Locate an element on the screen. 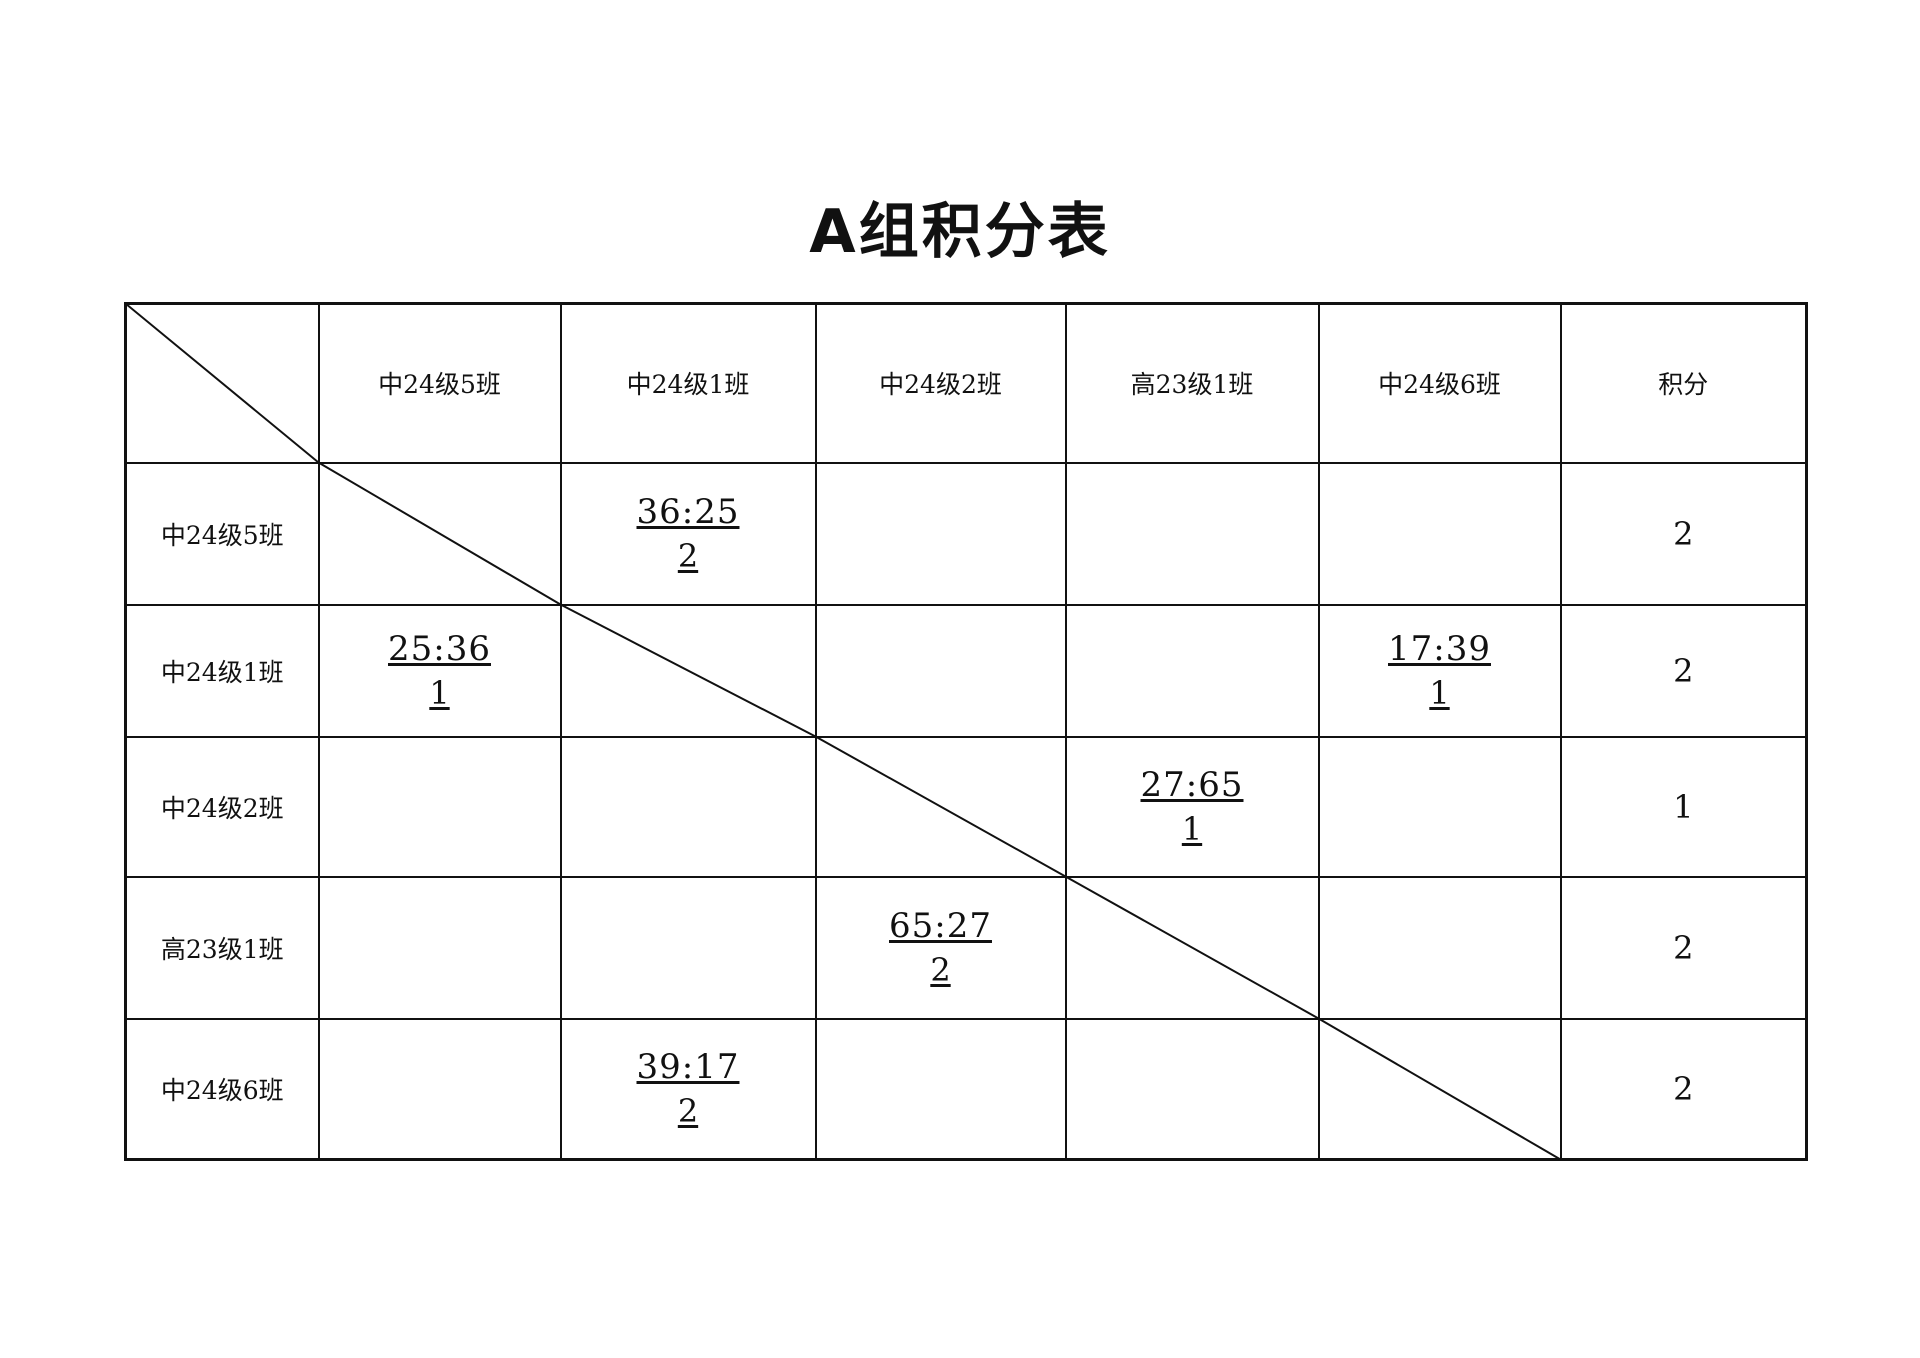 The image size is (1920, 1358). points-header: 积分 is located at coordinates (1683, 383).